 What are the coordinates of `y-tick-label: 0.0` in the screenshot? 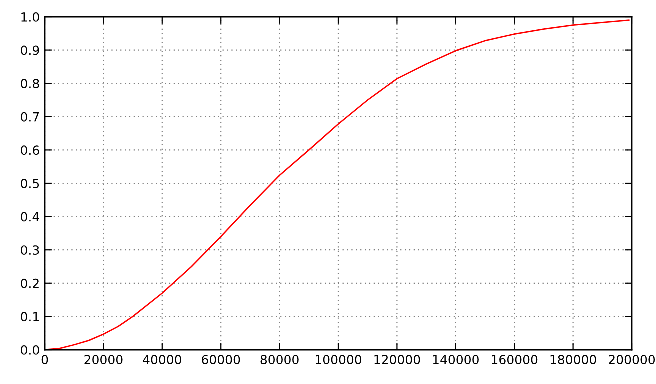 It's located at (30, 350).